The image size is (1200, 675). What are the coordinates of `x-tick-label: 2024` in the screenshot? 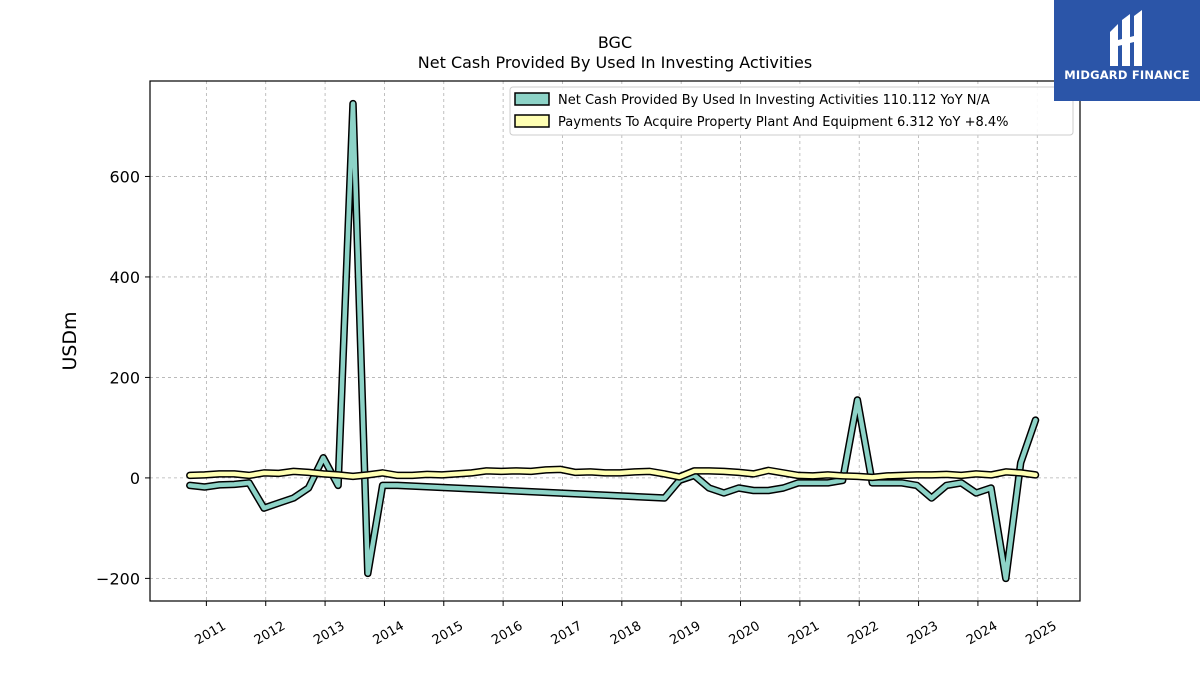 It's located at (982, 634).